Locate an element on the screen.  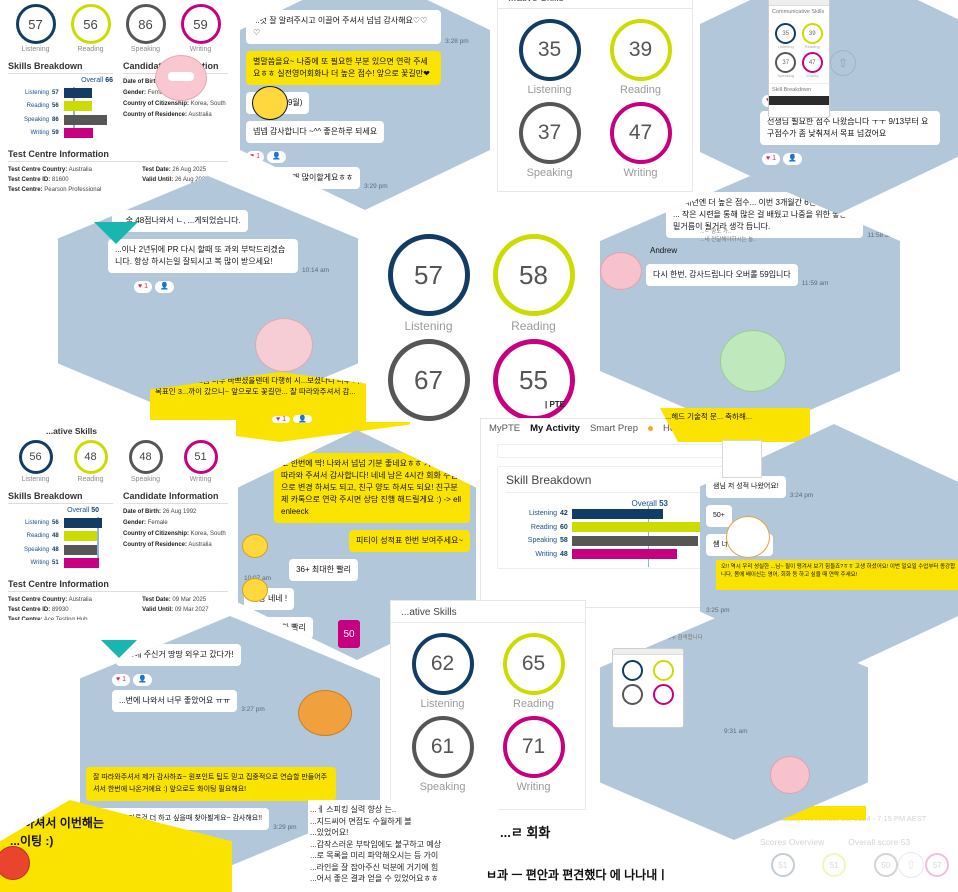
score-circle-reading: 56 Reading is located at coordinates (91, 28).